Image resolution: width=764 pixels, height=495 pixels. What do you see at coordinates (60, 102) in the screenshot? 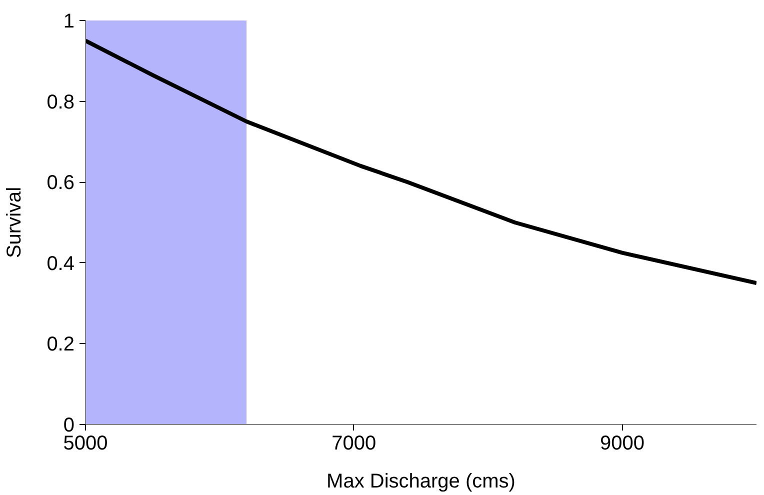
I see `y-tick-label: 0.8` at bounding box center [60, 102].